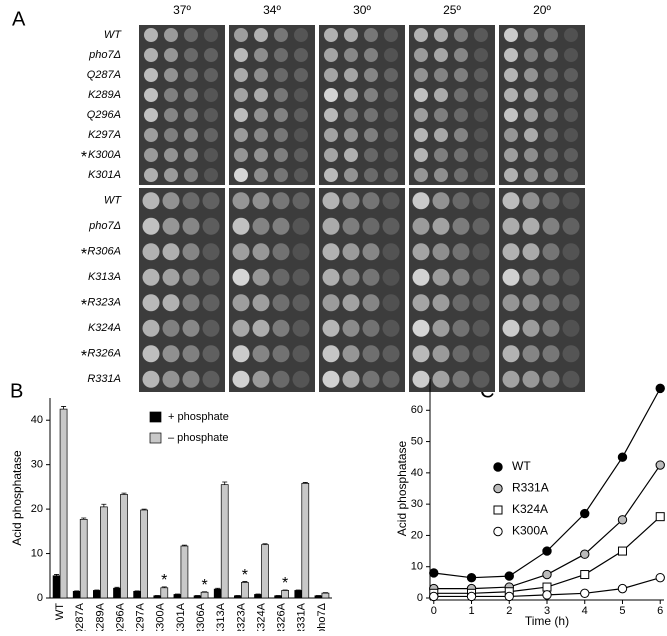 The image size is (667, 636). What do you see at coordinates (104, 175) in the screenshot?
I see `strain-label: K301A` at bounding box center [104, 175].